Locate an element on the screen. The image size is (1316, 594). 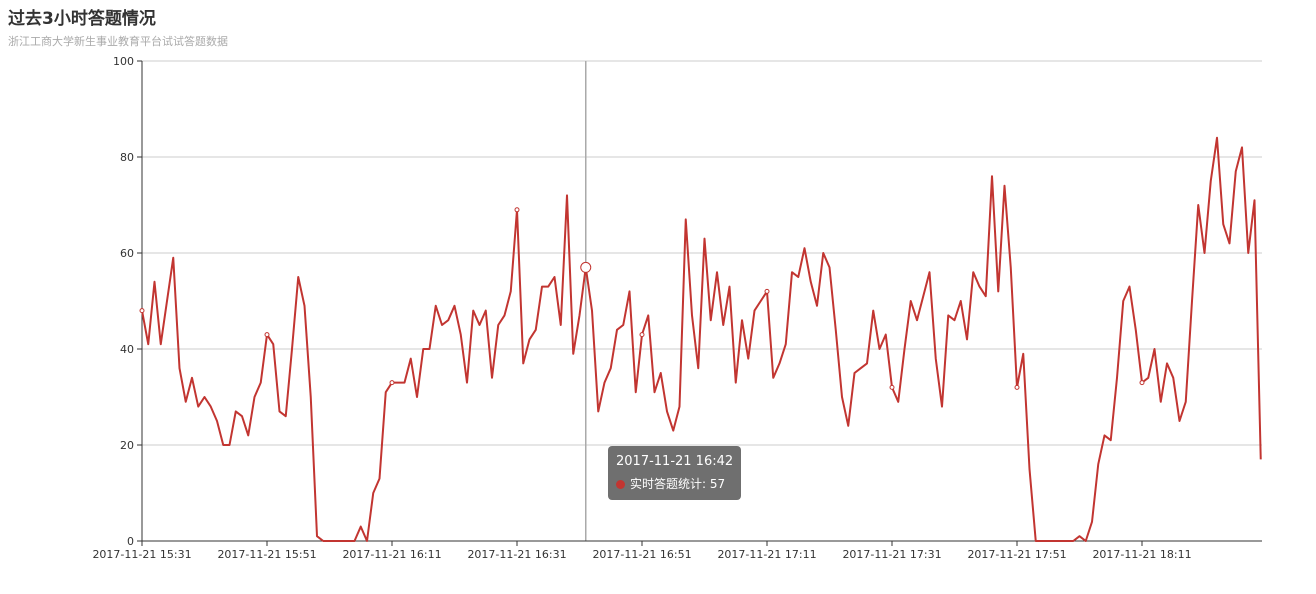
x-tick-label: 2017-11-21 18:11 is located at coordinates (1141, 554).